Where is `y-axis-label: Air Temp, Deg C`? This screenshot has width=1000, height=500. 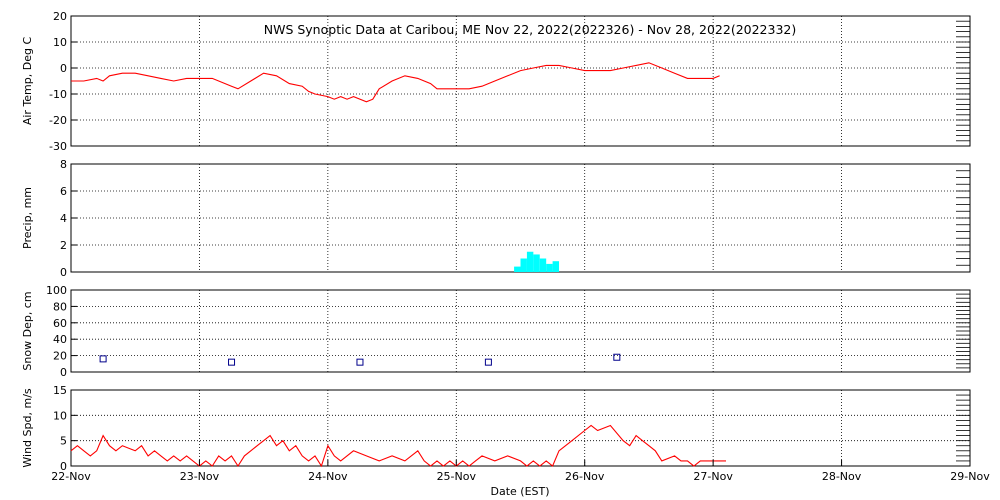
y-axis-label: Air Temp, Deg C is located at coordinates (27, 81).